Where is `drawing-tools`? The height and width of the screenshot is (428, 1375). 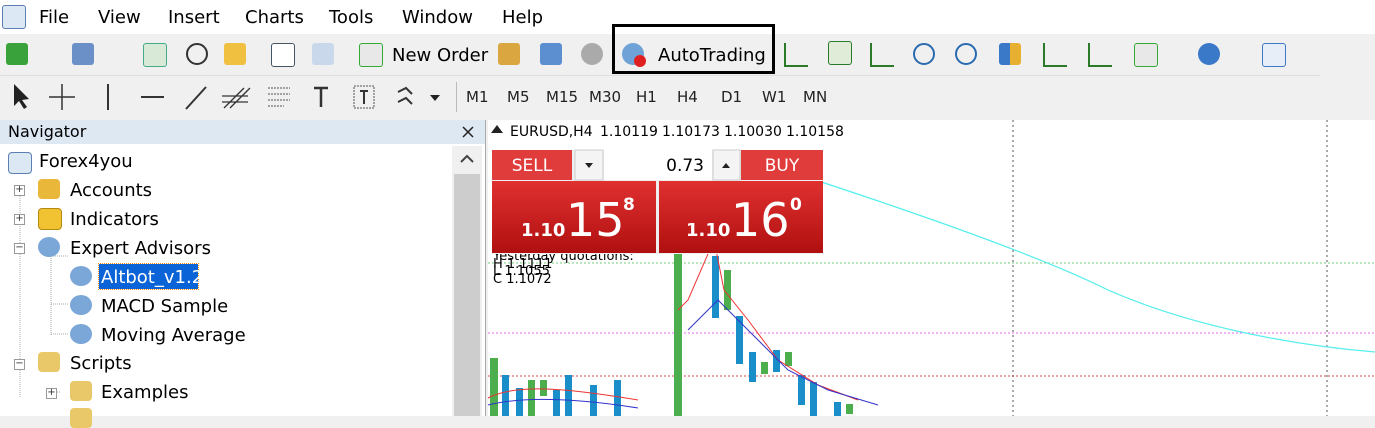 drawing-tools is located at coordinates (227, 97).